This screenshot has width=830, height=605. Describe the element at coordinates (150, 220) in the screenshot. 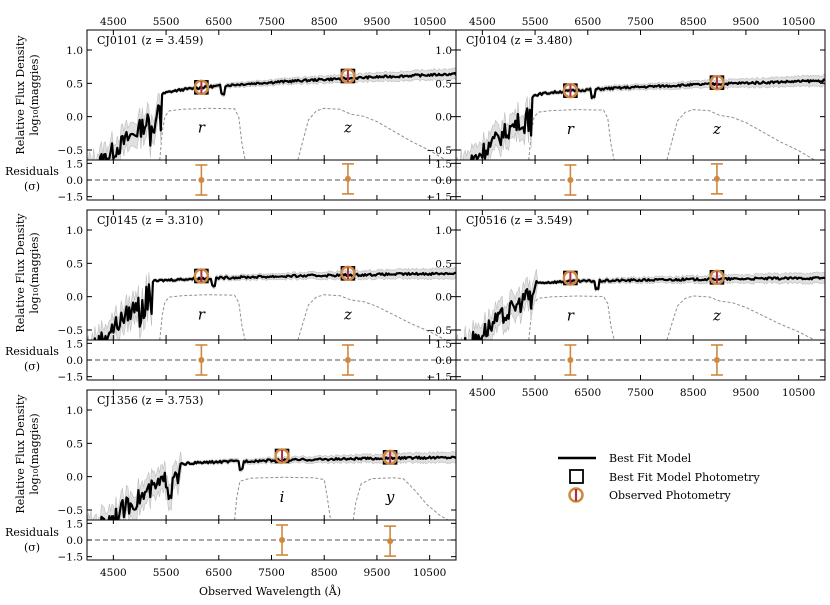

I see `panel-title: CJ0145 (z = 3.310)` at that location.